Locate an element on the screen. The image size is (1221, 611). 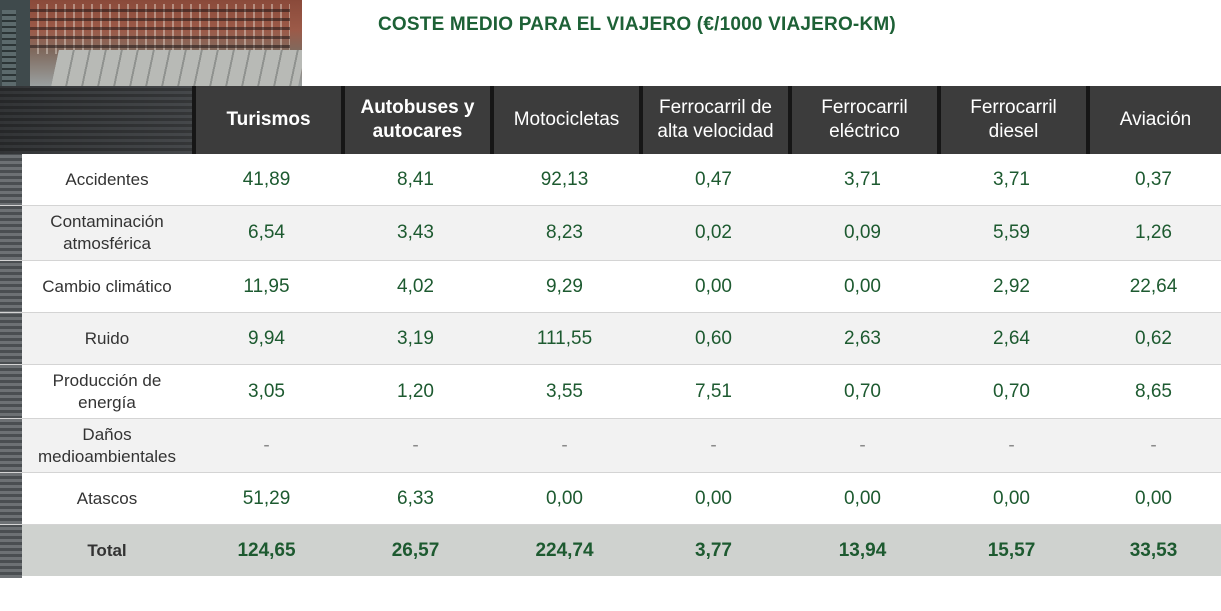
column-header: Turismos is located at coordinates (266, 120).